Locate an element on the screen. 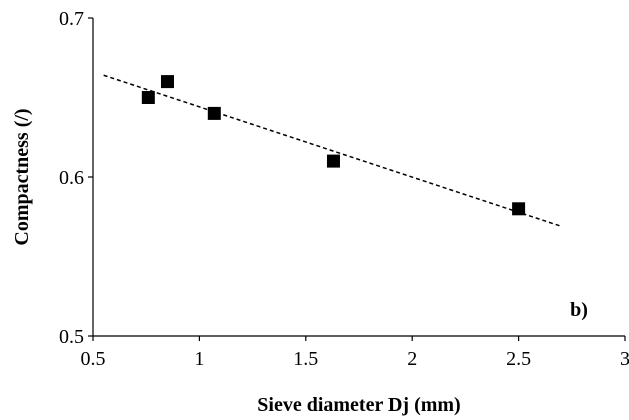  y-axis-title: Compactness (/) is located at coordinates (22, 176).